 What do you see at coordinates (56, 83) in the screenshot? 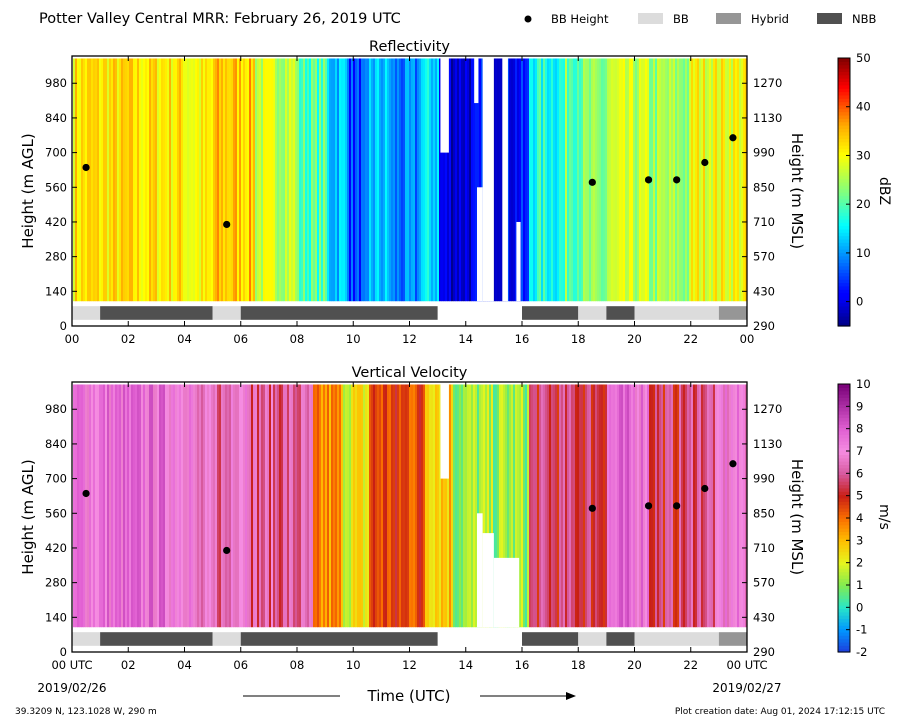
I see `y-tick-label: 980` at bounding box center [56, 83].